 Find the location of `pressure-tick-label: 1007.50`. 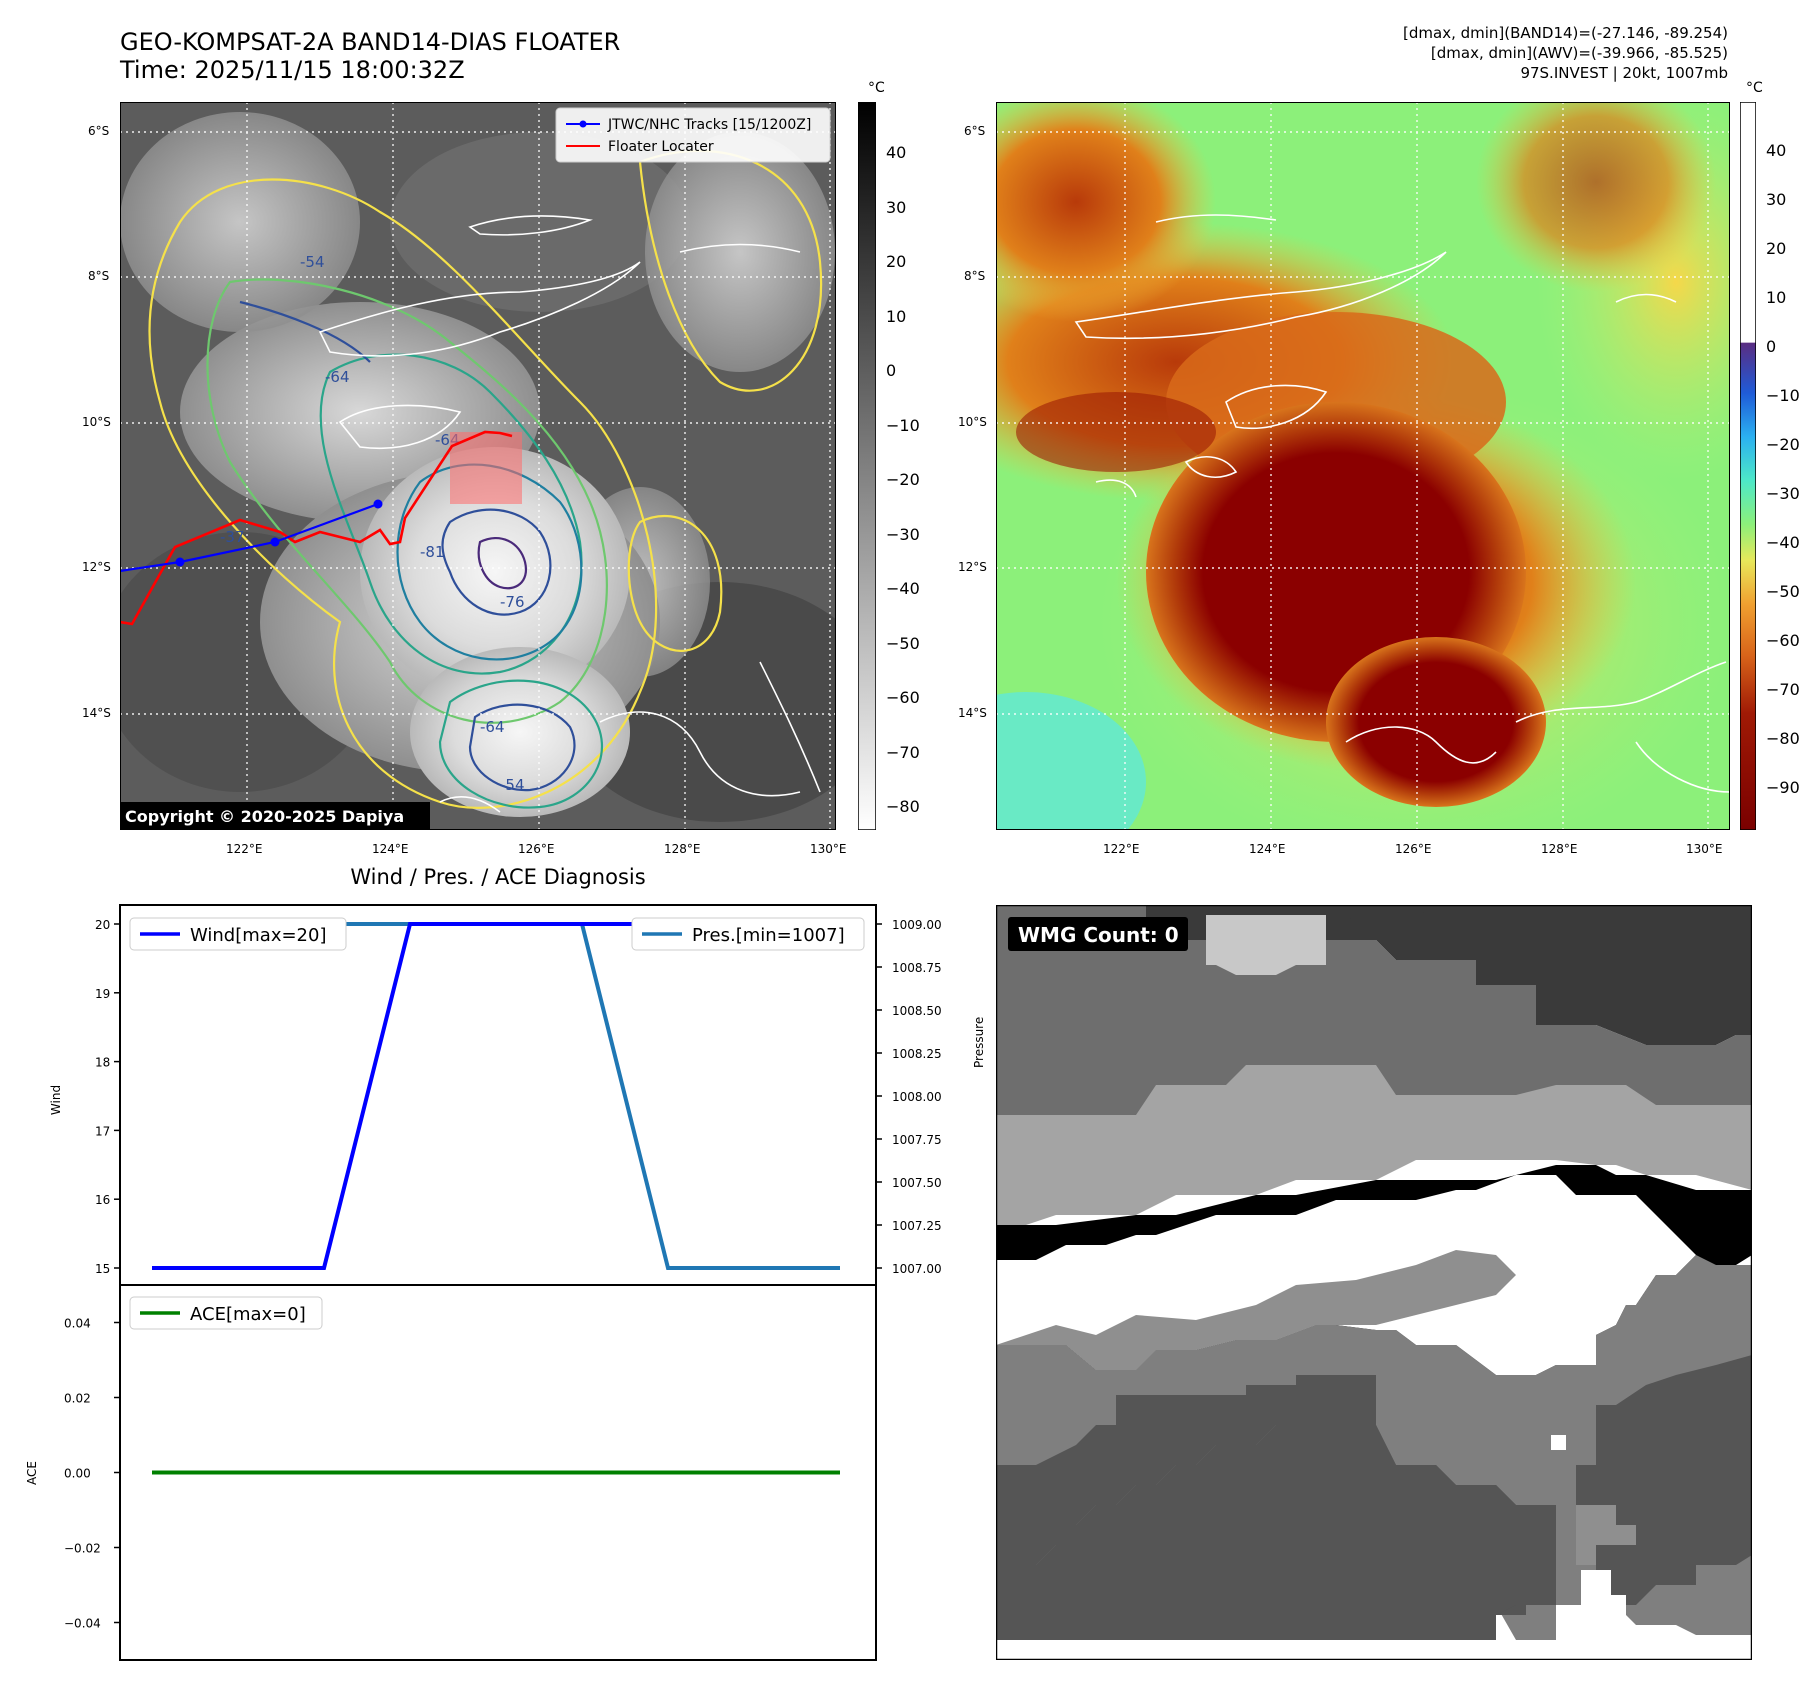

pressure-tick-label: 1007.50 is located at coordinates (917, 1183).